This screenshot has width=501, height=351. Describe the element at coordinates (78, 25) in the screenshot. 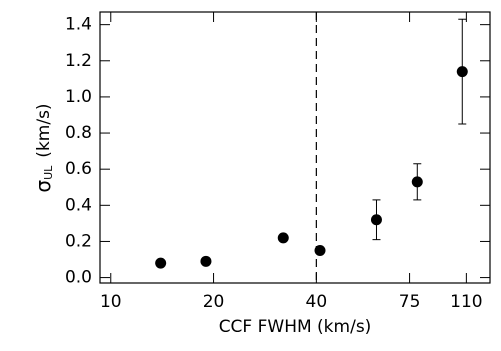

I see `y-tick-label: 1.4` at that location.